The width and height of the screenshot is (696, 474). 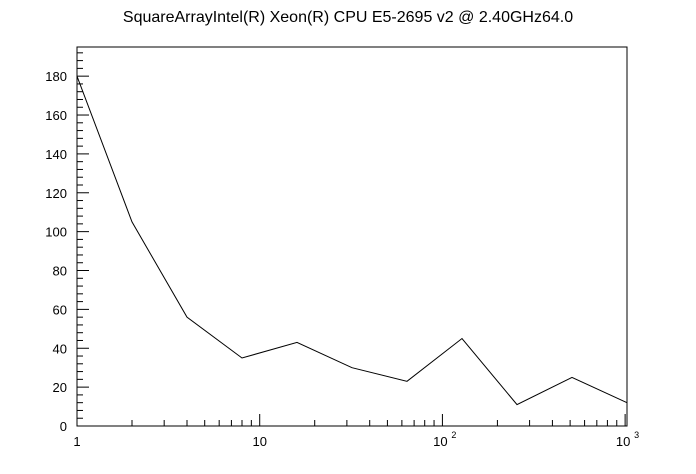 I want to click on y-tick-label: 160, so click(x=56, y=115).